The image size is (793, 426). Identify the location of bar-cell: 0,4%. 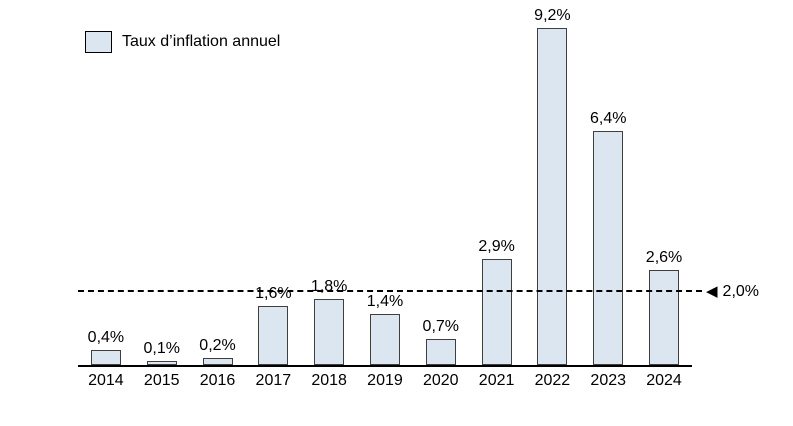
(106, 347).